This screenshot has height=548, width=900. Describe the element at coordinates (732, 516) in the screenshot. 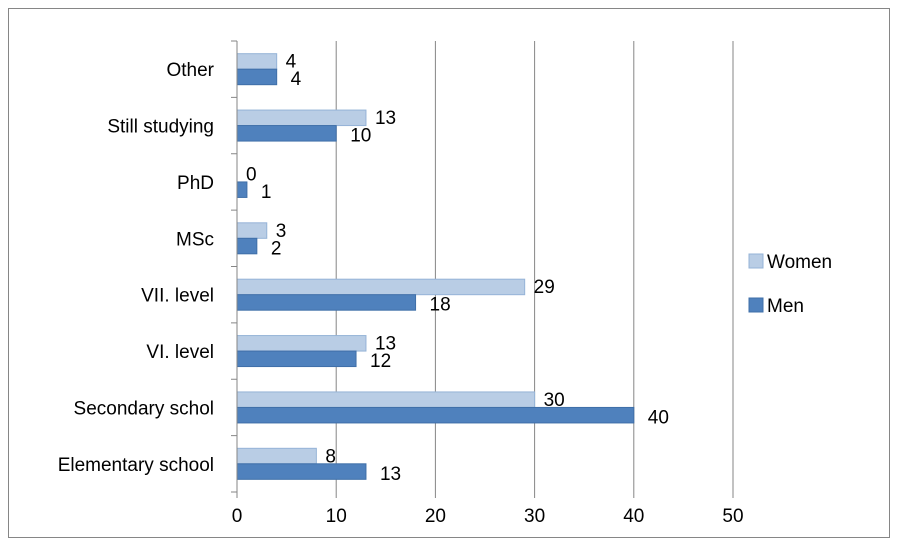

I see `x-tick-label: 50` at that location.